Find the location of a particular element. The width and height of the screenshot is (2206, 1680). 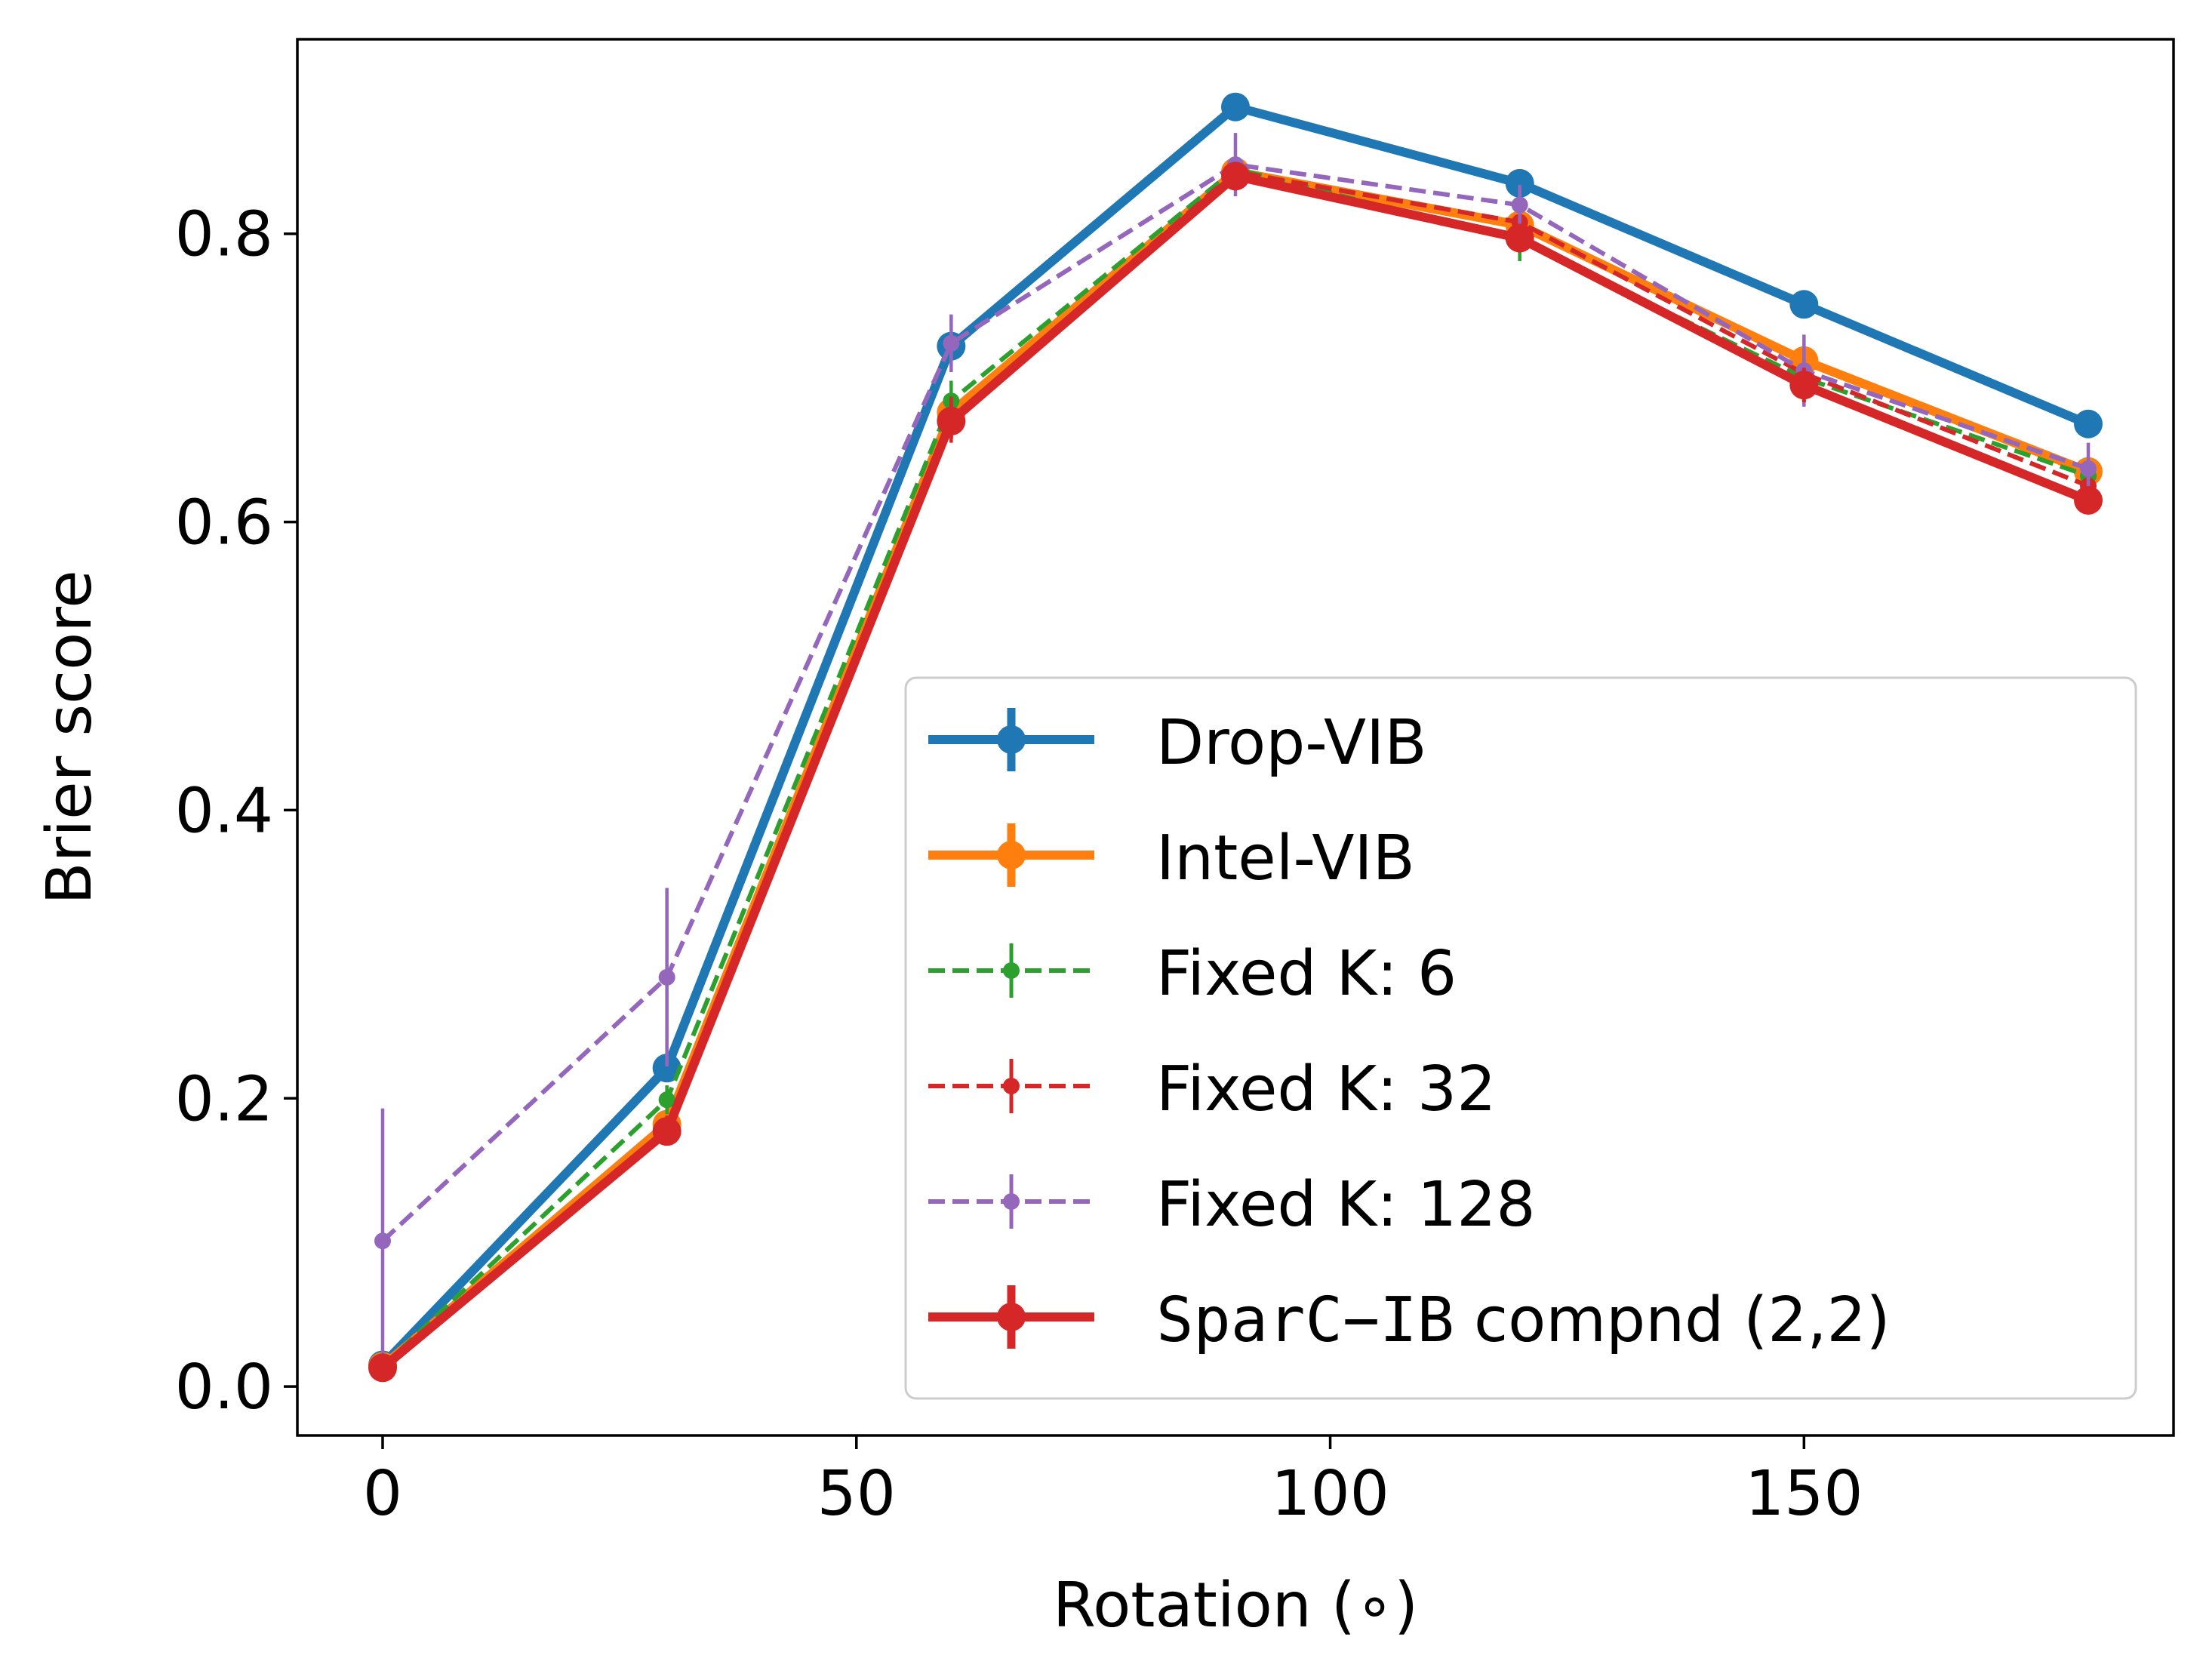

legend-entry: Fixed K: 6 is located at coordinates (1192, 974).